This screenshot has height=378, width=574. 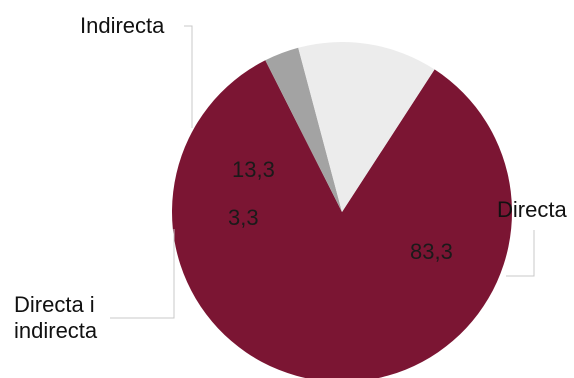 What do you see at coordinates (142, 274) in the screenshot?
I see `leader-line-directa-i-indirecta` at bounding box center [142, 274].